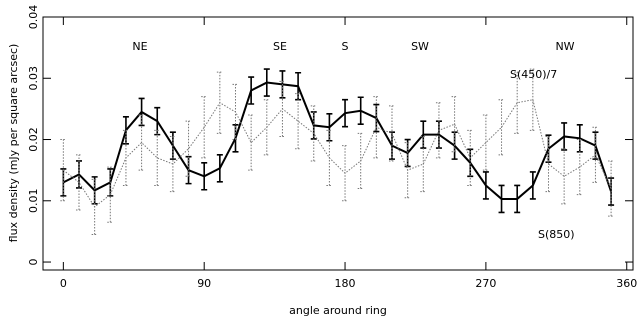 This screenshot has width=643, height=322. Describe the element at coordinates (33, 262) in the screenshot. I see `y-tick-label: 0` at that location.